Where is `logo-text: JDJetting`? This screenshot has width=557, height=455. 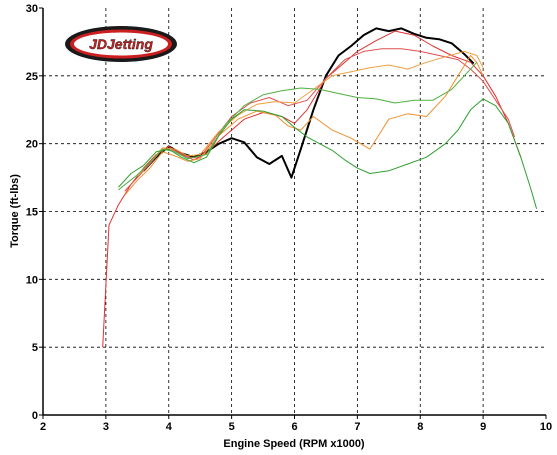 logo-text: JDJetting is located at coordinates (121, 44).